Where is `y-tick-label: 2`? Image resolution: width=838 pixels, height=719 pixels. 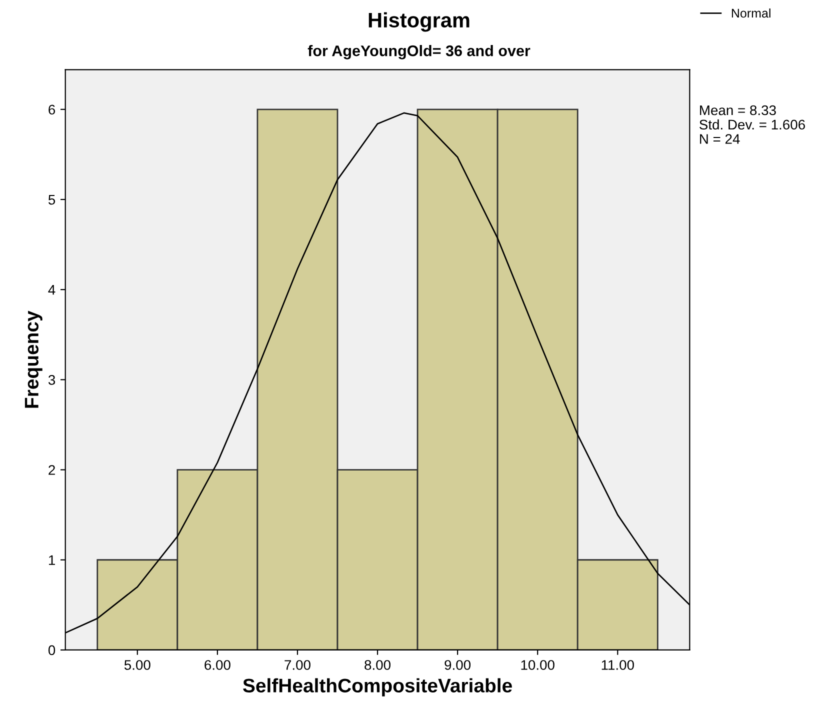
y-tick-label: 2 is located at coordinates (51, 470).